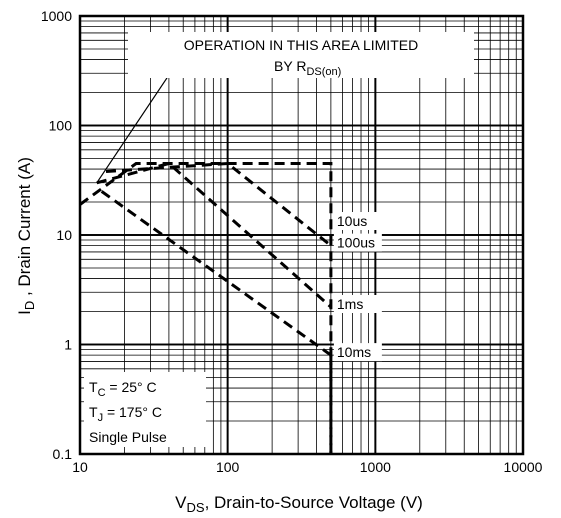 This screenshot has height=518, width=561. I want to click on series-label-bg-10ms, so click(357, 352).